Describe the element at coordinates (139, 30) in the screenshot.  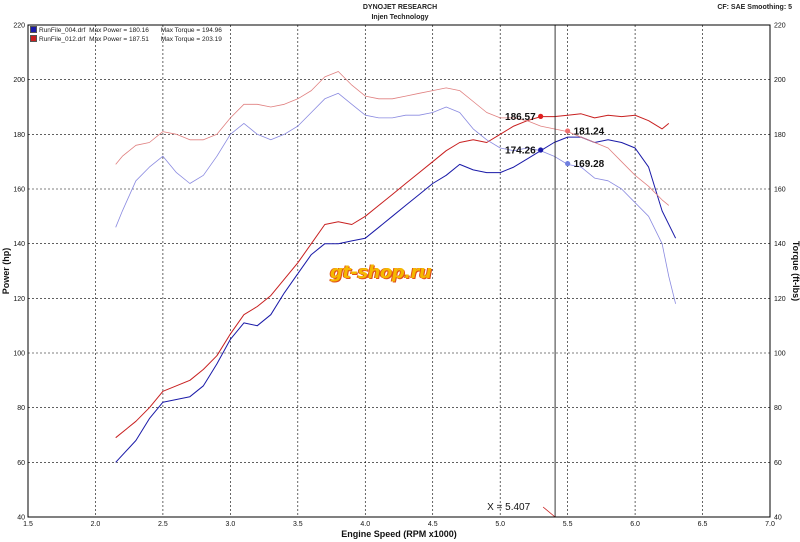
I see `legend-power-value: 180.16` at that location.